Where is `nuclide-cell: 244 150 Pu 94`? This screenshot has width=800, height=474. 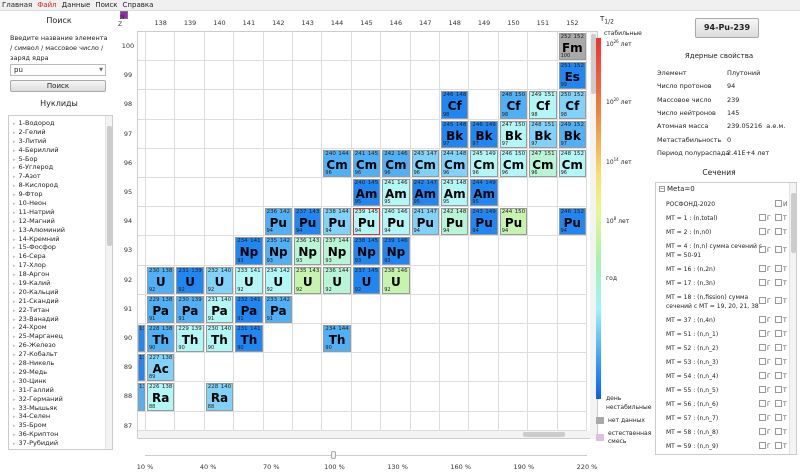
nuclide-cell: 244 150 Pu 94 is located at coordinates (513, 222).